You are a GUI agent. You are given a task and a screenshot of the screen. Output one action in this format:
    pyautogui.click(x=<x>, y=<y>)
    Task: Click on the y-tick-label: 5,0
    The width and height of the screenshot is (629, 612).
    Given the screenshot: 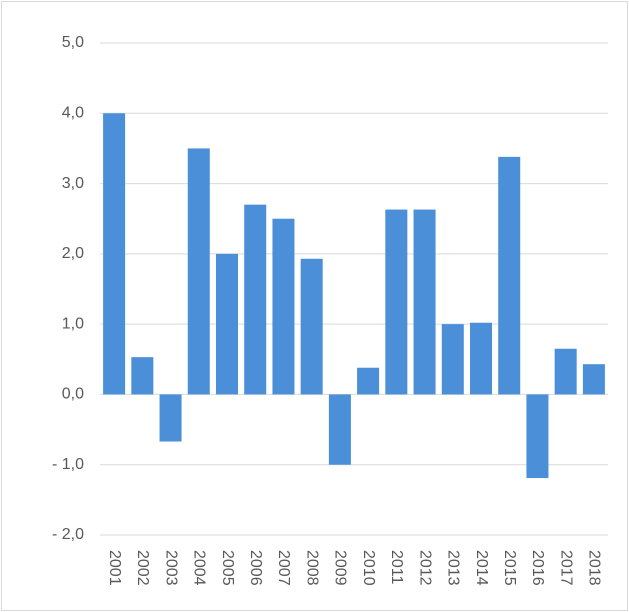 What is the action you would take?
    pyautogui.click(x=73, y=42)
    